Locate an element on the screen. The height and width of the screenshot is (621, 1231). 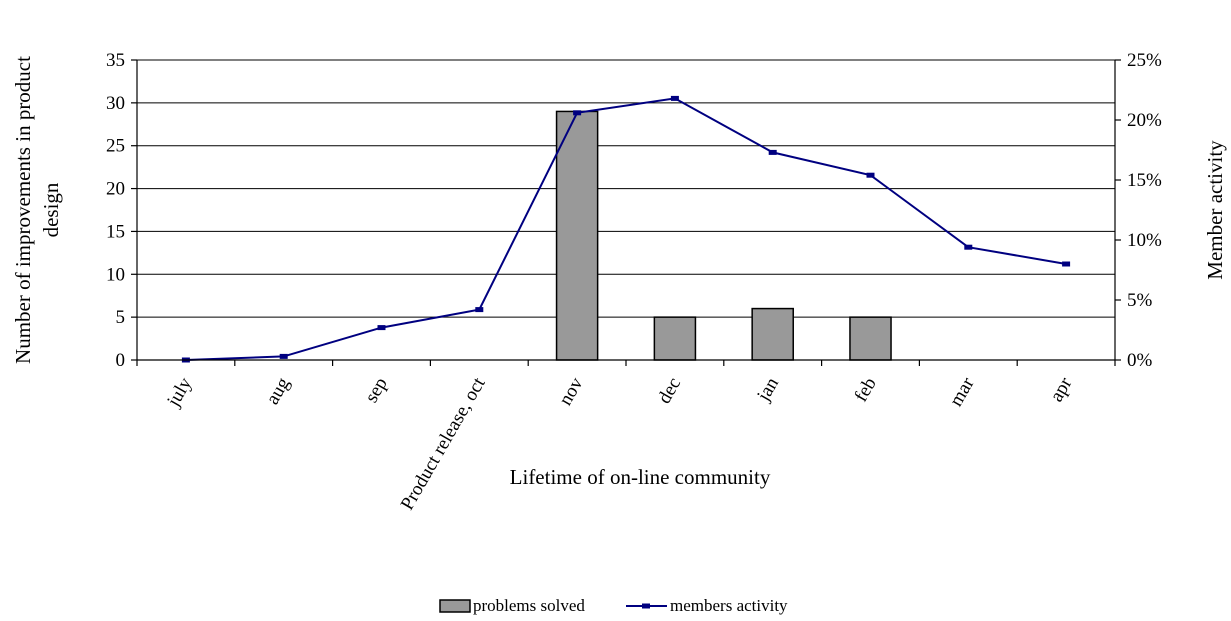
x-tick-label: july is located at coordinates (180, 392).